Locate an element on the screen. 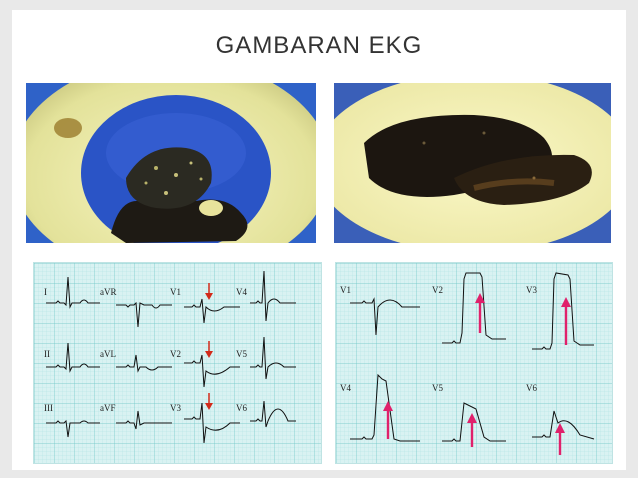 Image resolution: width=638 pixels, height=478 pixels. trace-V3 is located at coordinates (212, 423).